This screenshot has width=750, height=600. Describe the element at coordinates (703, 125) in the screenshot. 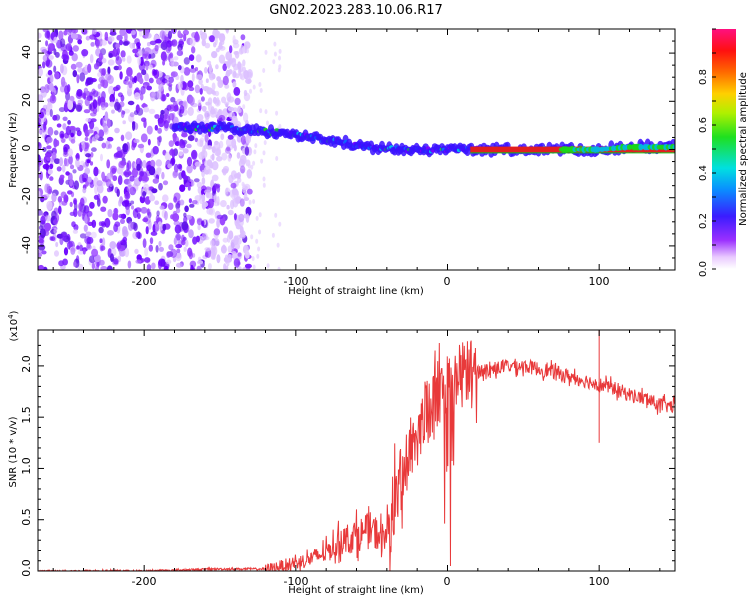

I see `colorbar-tick-label: 0.6` at that location.